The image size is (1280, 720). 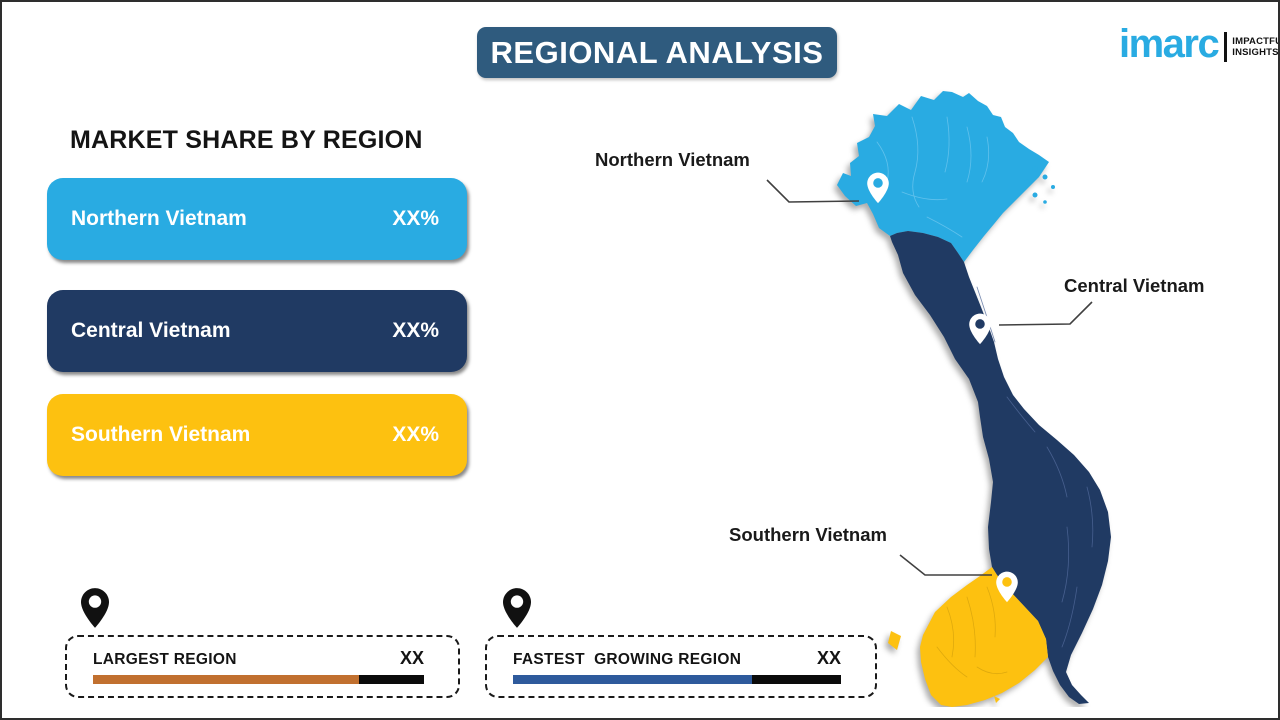 What do you see at coordinates (159, 218) in the screenshot?
I see `share-bar-label: Northern Vietnam` at bounding box center [159, 218].